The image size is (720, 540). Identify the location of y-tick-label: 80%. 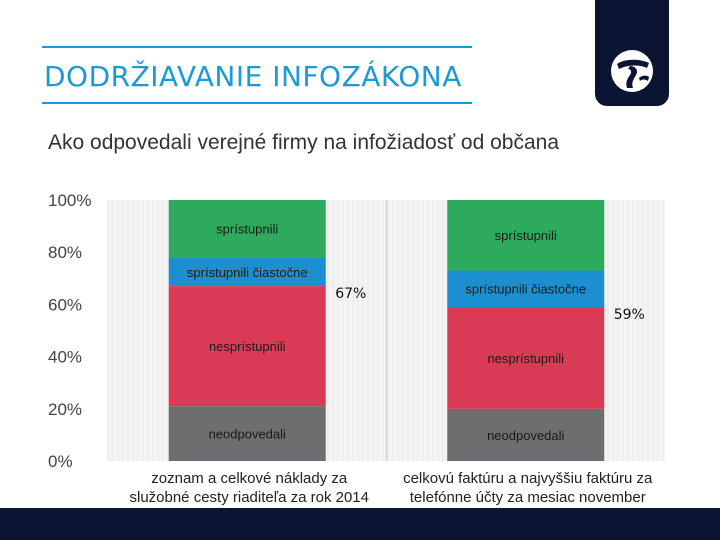
(65, 252).